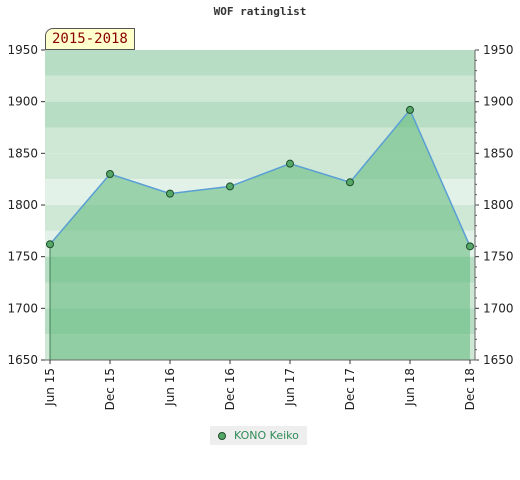 The image size is (520, 480). I want to click on legend-marker-icon, so click(222, 435).